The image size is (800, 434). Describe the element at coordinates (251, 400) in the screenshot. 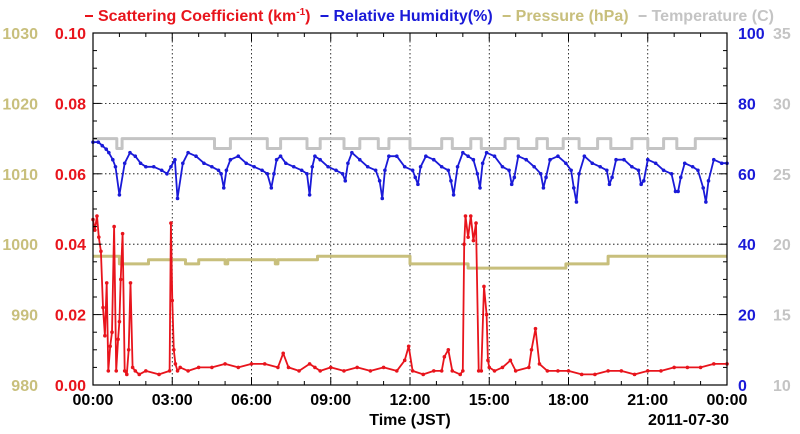

I see `x-tick-label: 06:00` at that location.